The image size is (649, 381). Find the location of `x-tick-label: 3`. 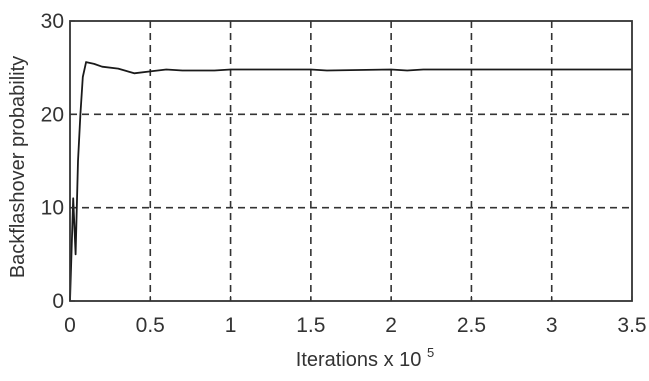

x-tick-label: 3 is located at coordinates (552, 325).